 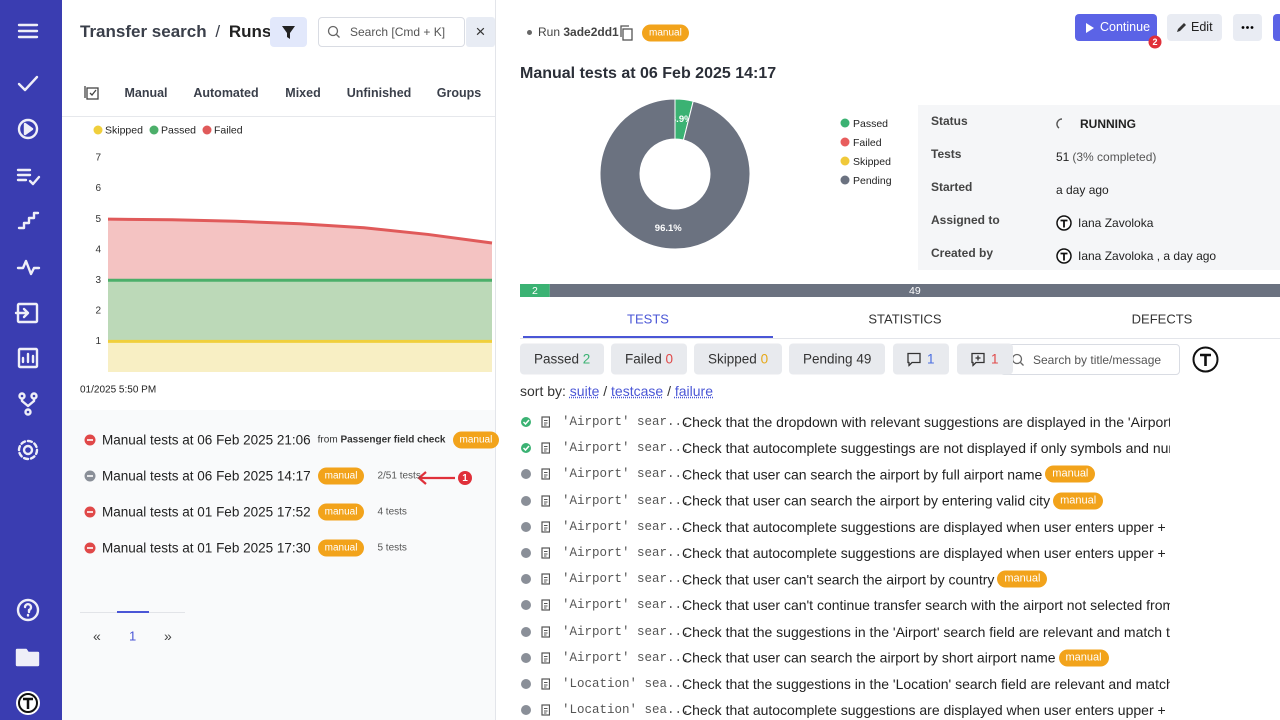 I want to click on filter-chip: Failed 0, so click(x=649, y=359).